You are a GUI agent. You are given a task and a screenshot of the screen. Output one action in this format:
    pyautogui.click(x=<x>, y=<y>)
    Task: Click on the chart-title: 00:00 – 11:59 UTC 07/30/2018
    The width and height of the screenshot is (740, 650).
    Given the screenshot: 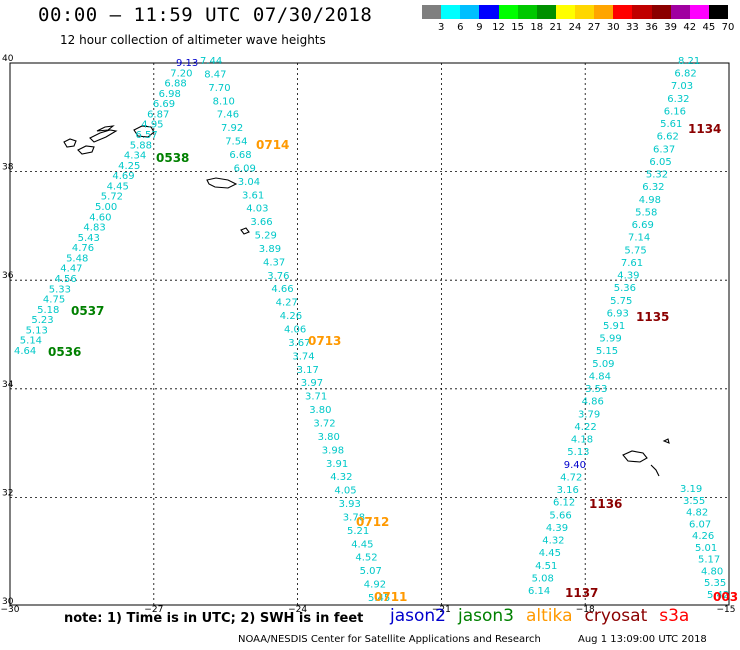 What is the action you would take?
    pyautogui.click(x=205, y=15)
    